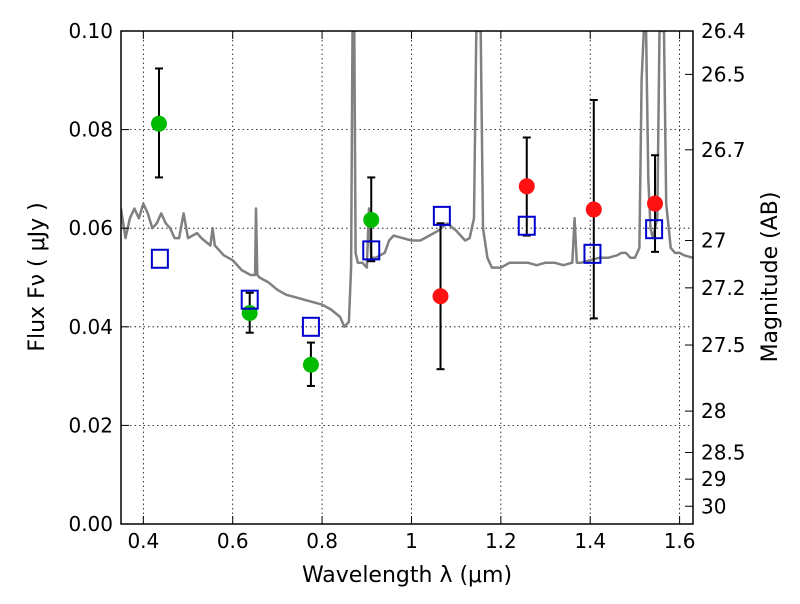 The width and height of the screenshot is (800, 604). I want to click on y-tick-label: 0.10, so click(90, 31).